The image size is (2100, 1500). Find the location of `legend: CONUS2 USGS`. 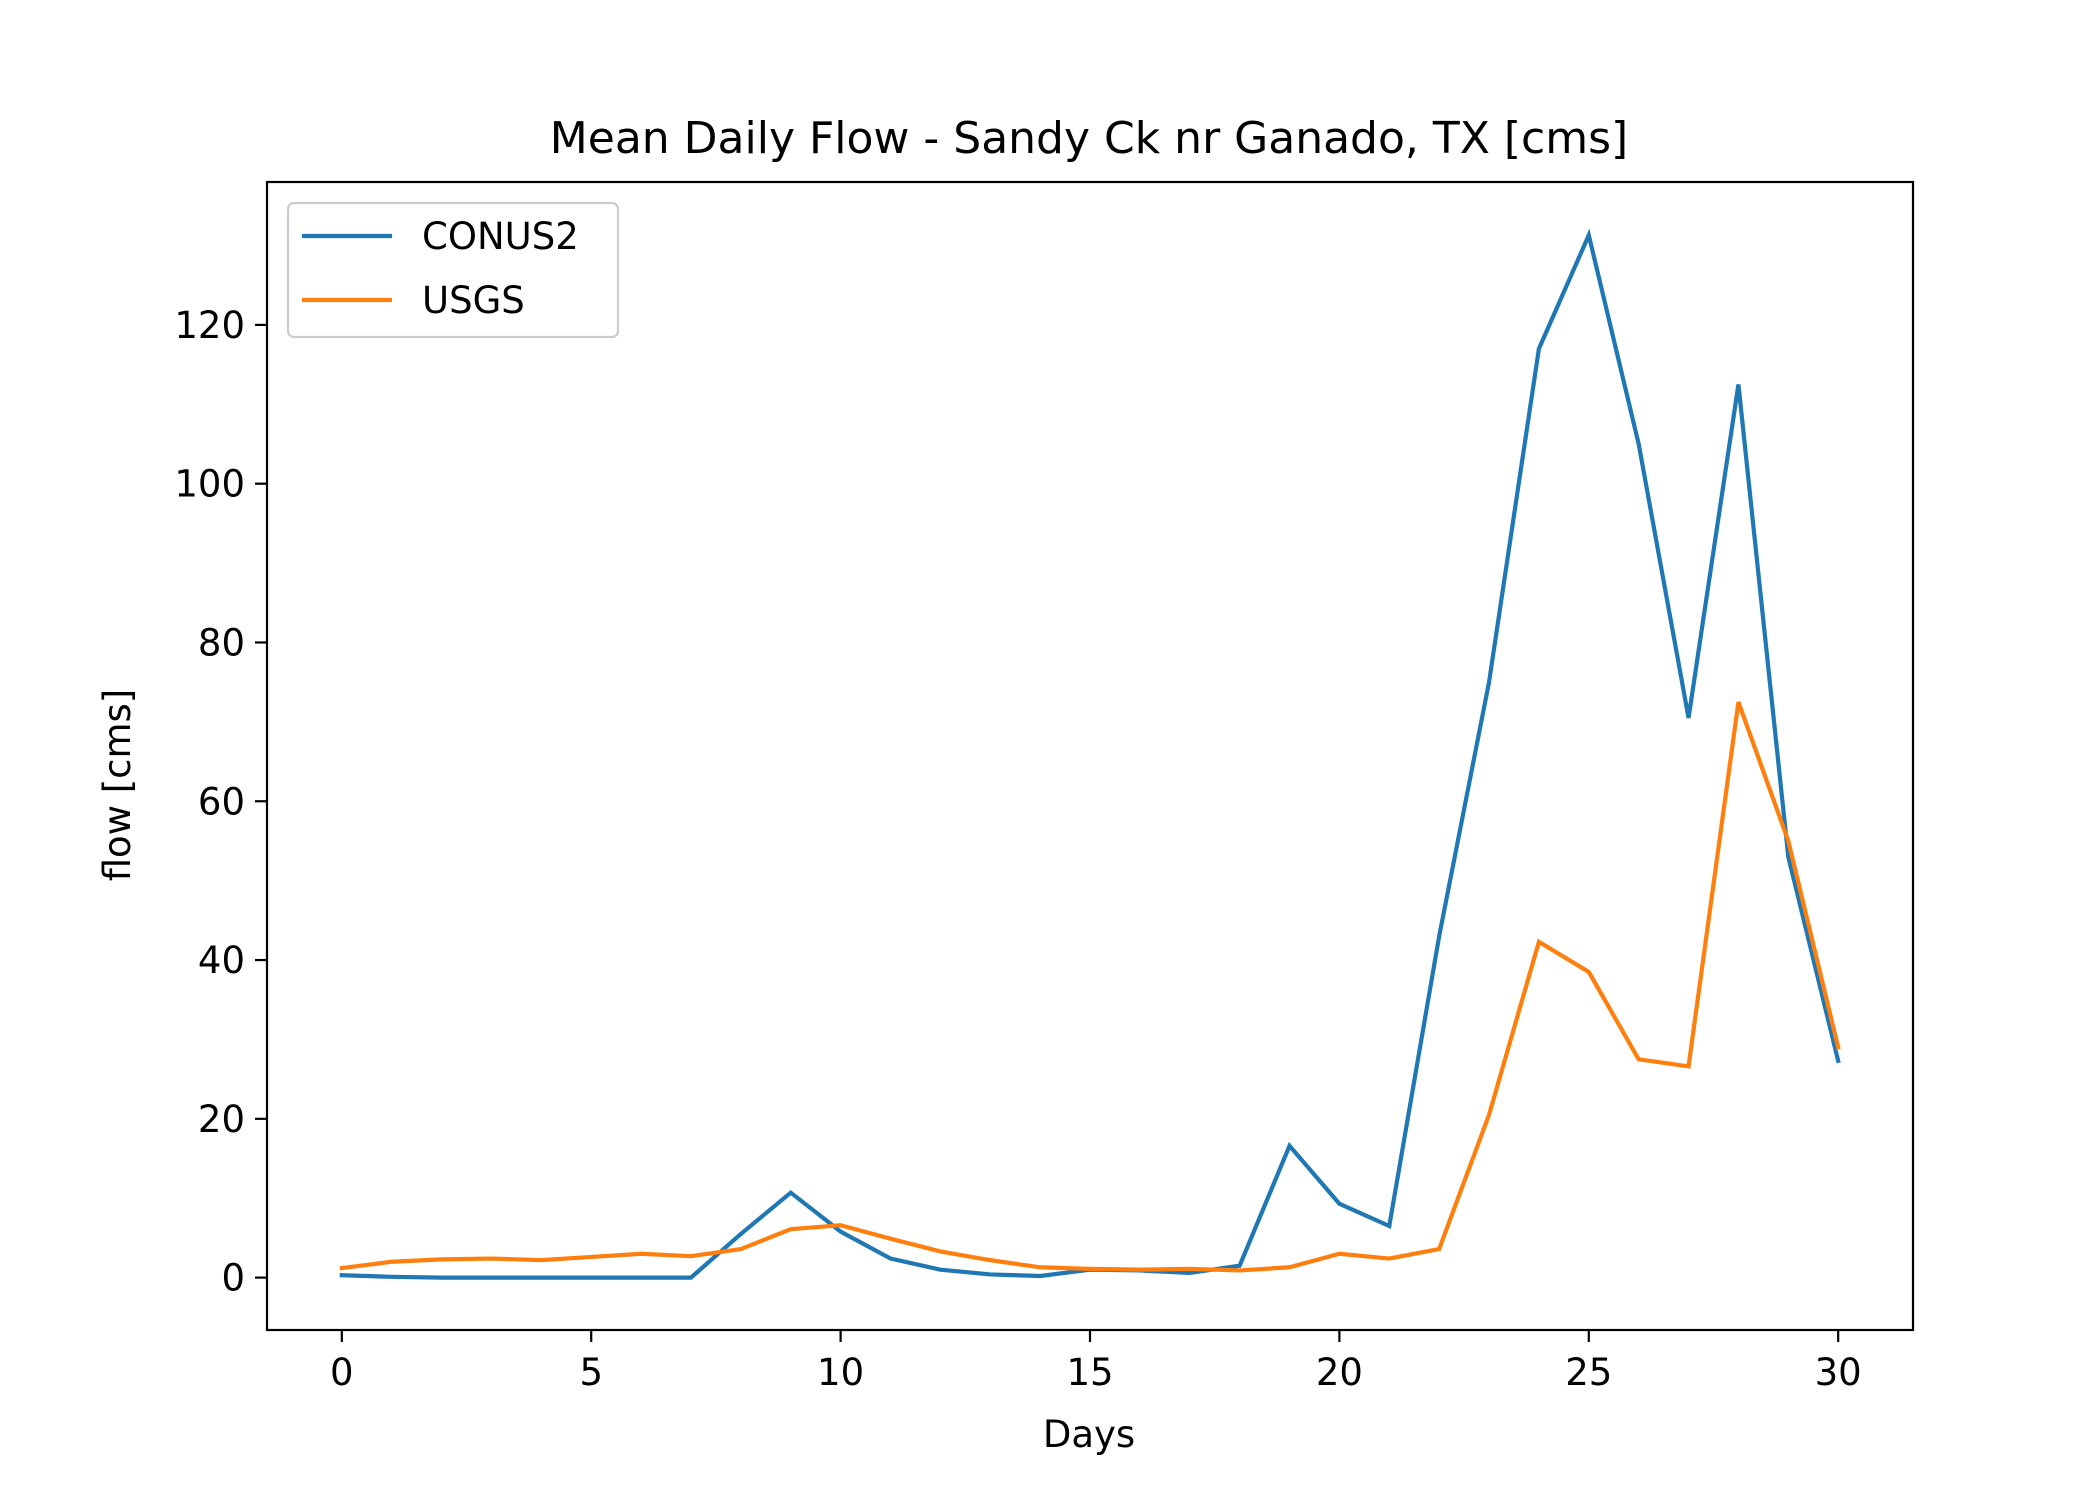

legend: CONUS2 USGS is located at coordinates (453, 270).